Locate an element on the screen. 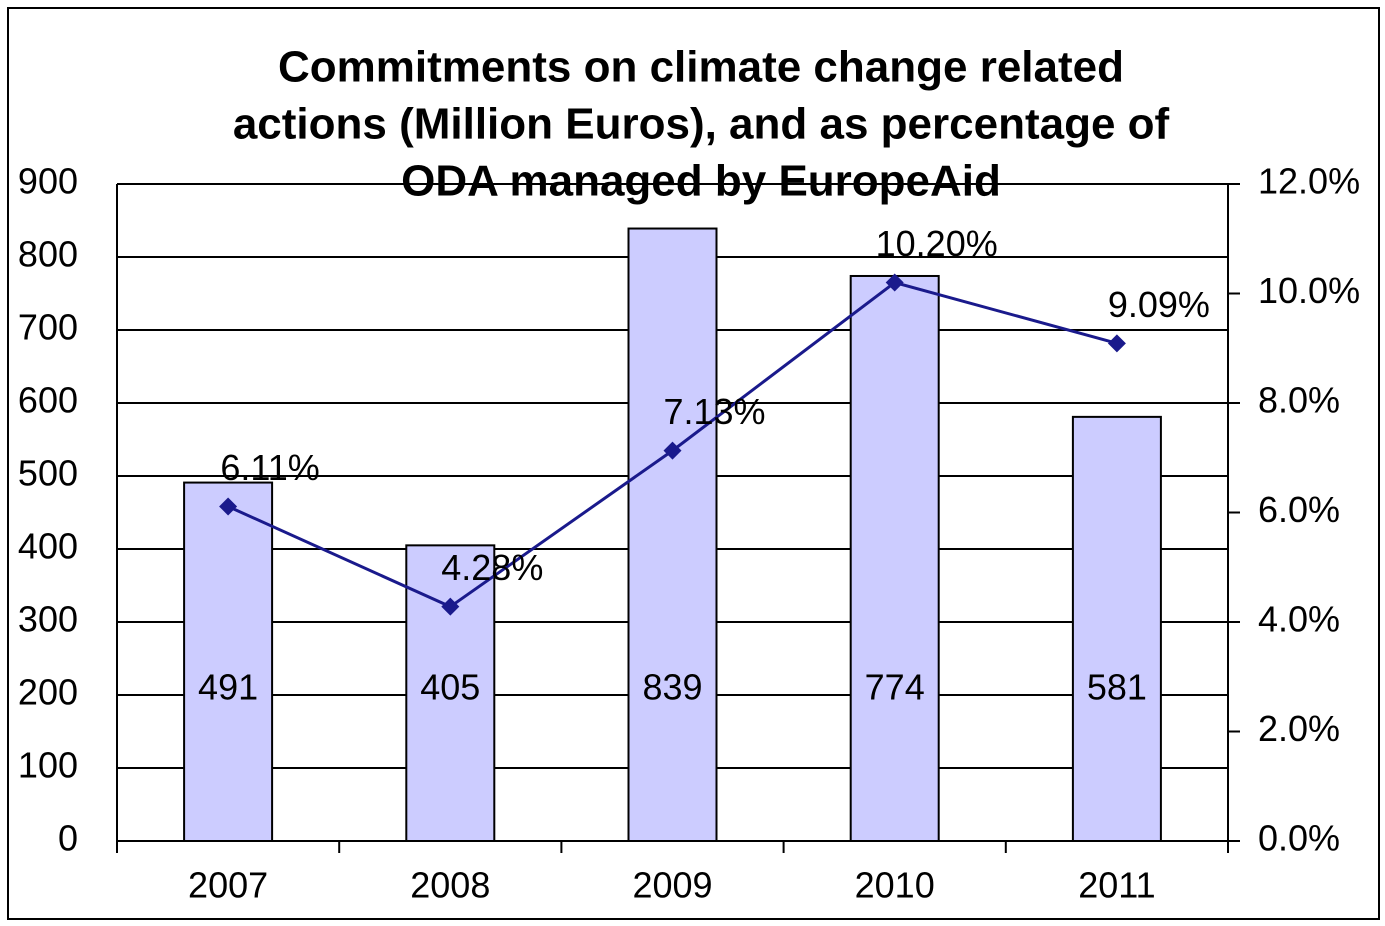 This screenshot has height=926, width=1385. y-tick-label: 700 is located at coordinates (48, 327).